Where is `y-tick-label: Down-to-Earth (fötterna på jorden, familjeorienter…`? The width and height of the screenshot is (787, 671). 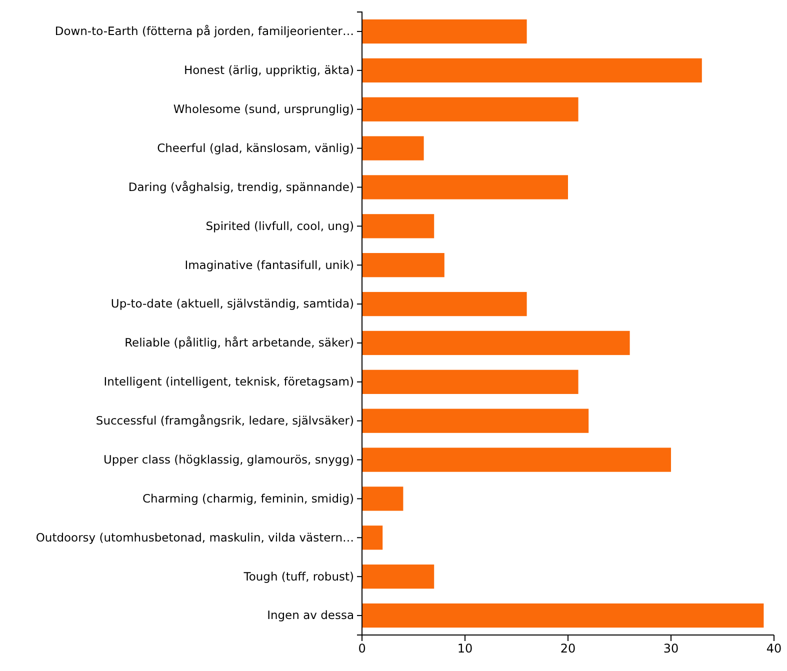
y-tick-label: Down-to-Earth (fötterna på jorden, familjeorienter… is located at coordinates (204, 31).